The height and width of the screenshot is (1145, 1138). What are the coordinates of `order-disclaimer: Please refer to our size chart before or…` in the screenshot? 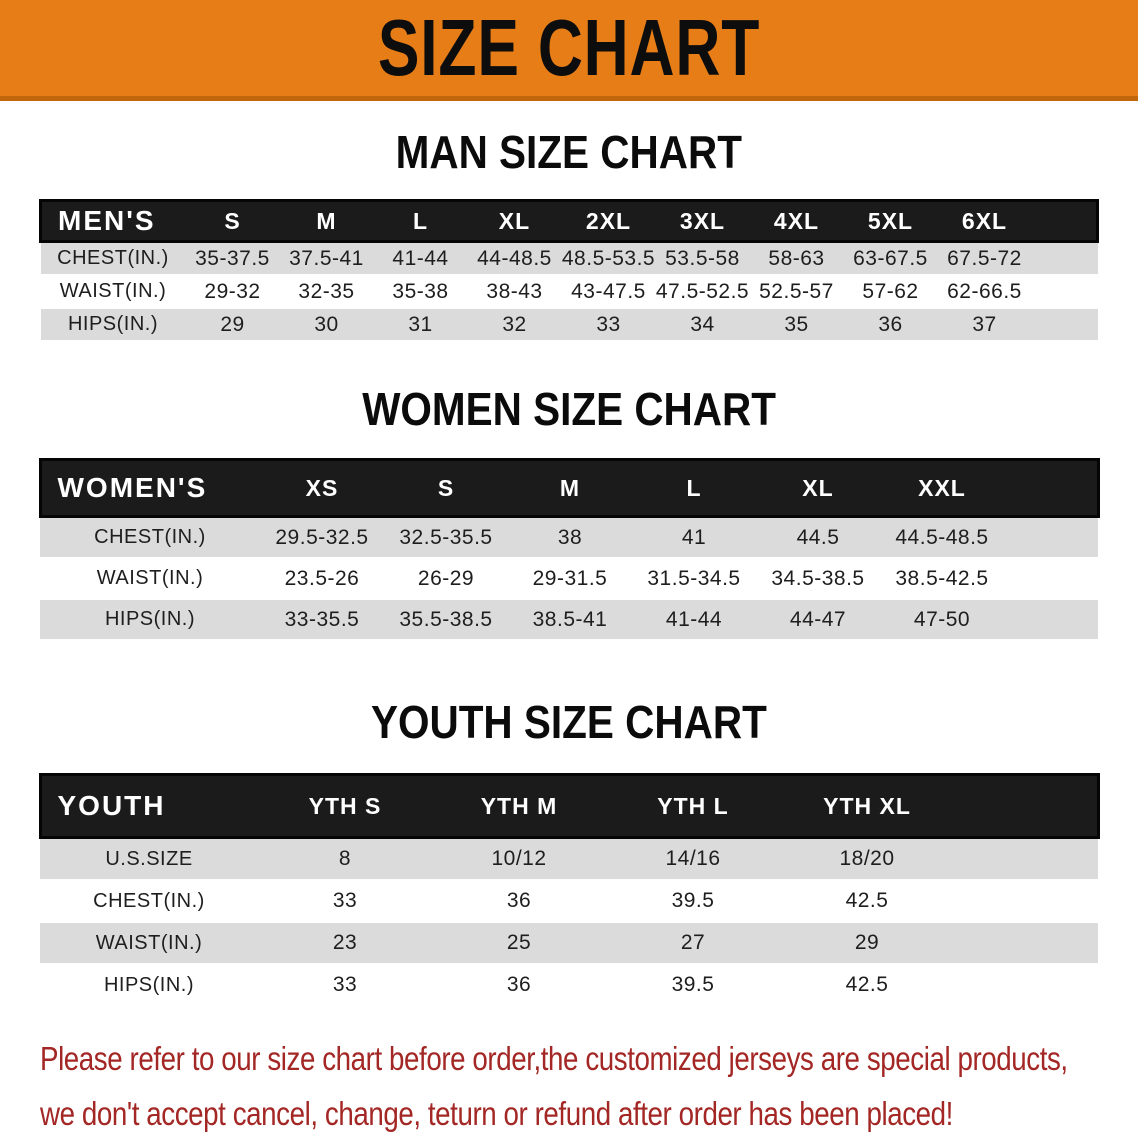 It's located at (589, 1090).